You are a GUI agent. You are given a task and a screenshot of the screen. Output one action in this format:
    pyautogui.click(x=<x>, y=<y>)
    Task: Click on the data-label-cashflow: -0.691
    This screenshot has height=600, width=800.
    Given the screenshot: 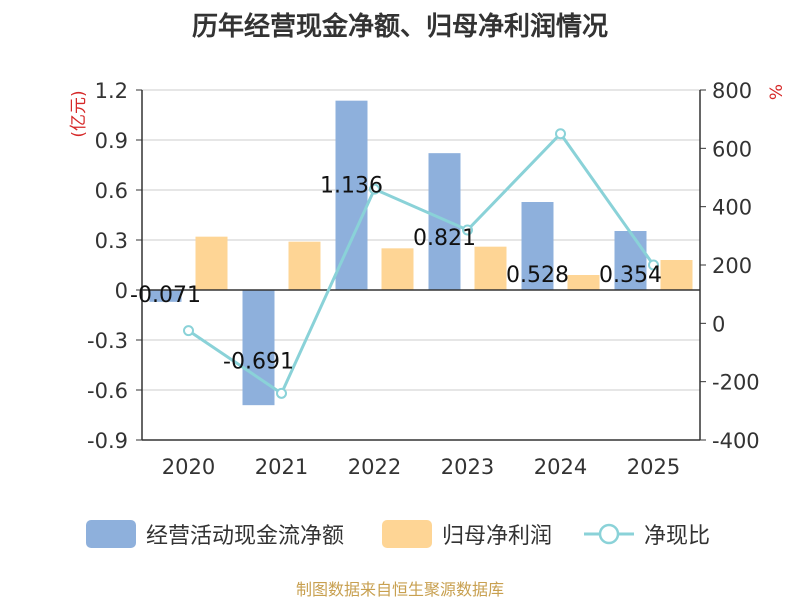 What is the action you would take?
    pyautogui.click(x=258, y=361)
    